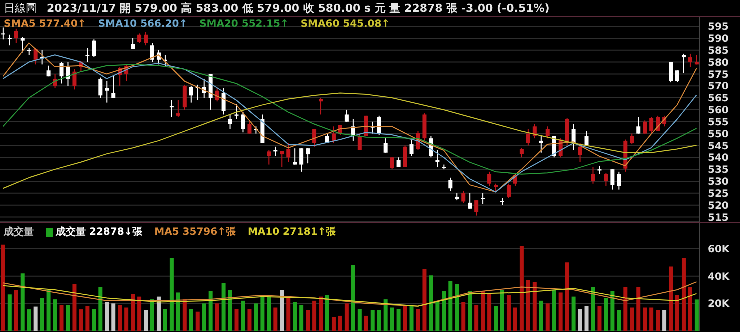 The height and width of the screenshot is (332, 740). I want to click on y-tick-label: 530, so click(718, 182).